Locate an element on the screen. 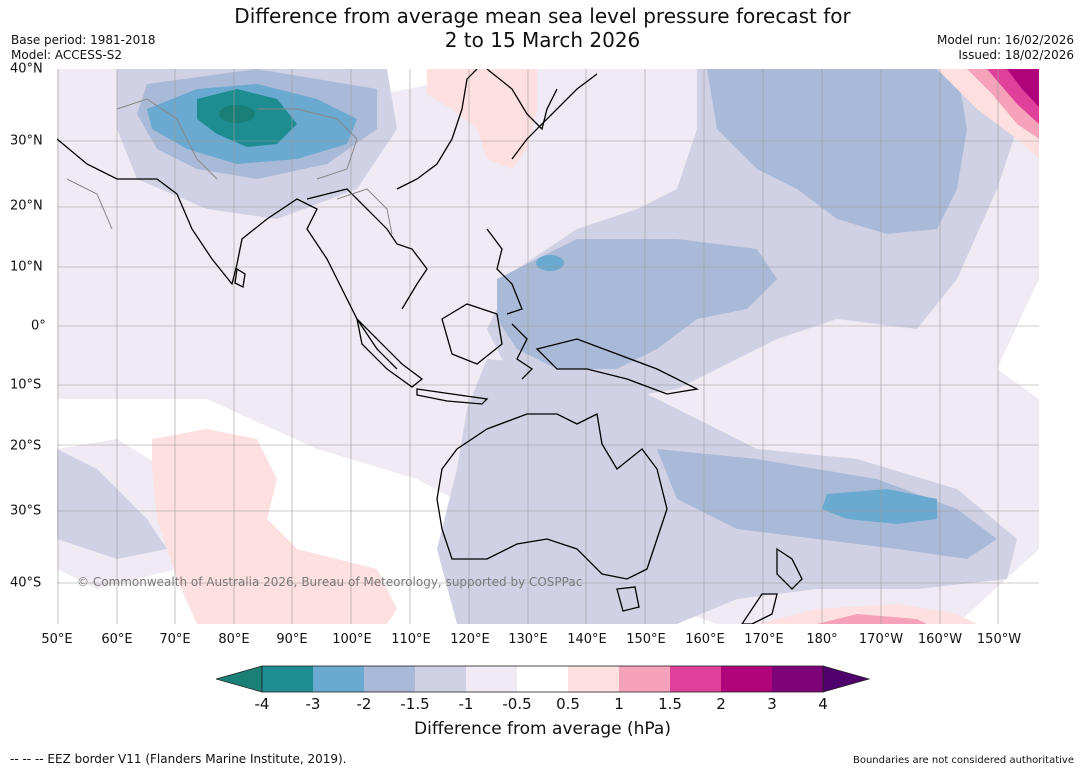 The height and width of the screenshot is (770, 1085). lat-label-20n: 20°N is located at coordinates (26, 206).